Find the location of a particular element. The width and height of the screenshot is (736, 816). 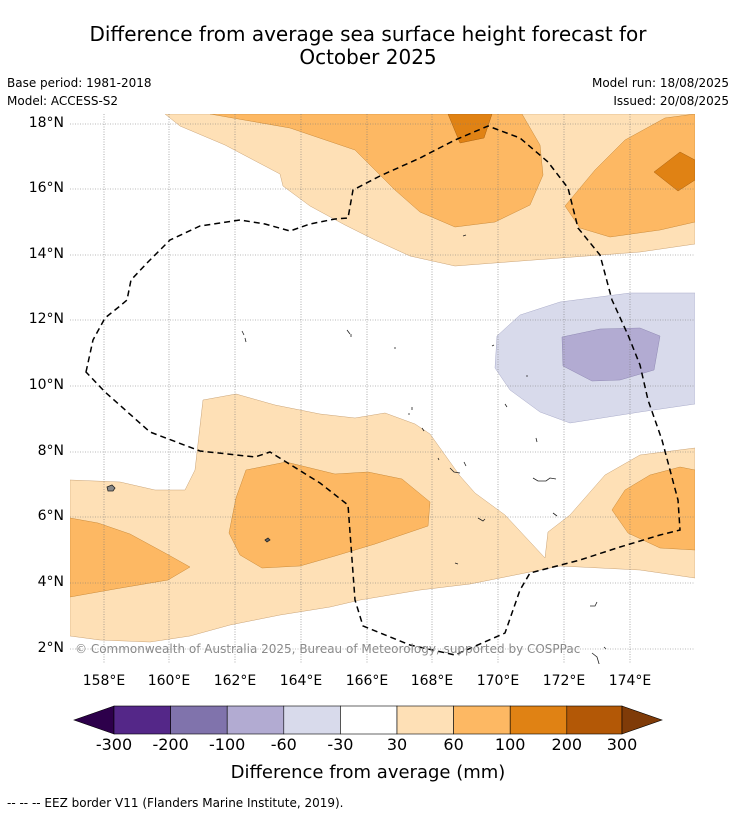

title-line-2: October 2025 is located at coordinates (368, 57).